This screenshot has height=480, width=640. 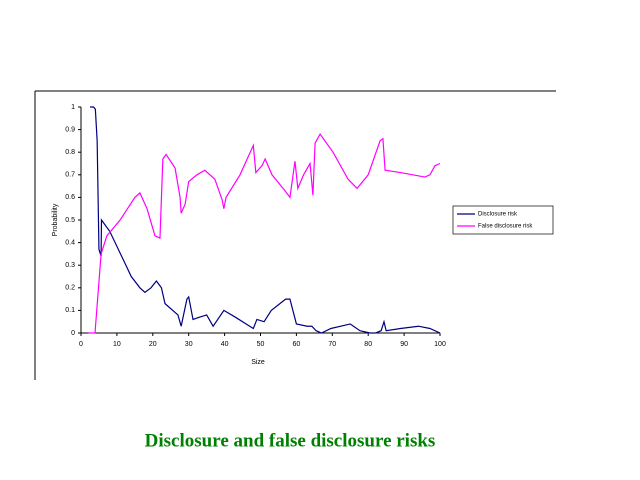 What do you see at coordinates (332, 344) in the screenshot?
I see `x-tick-label: 70` at bounding box center [332, 344].